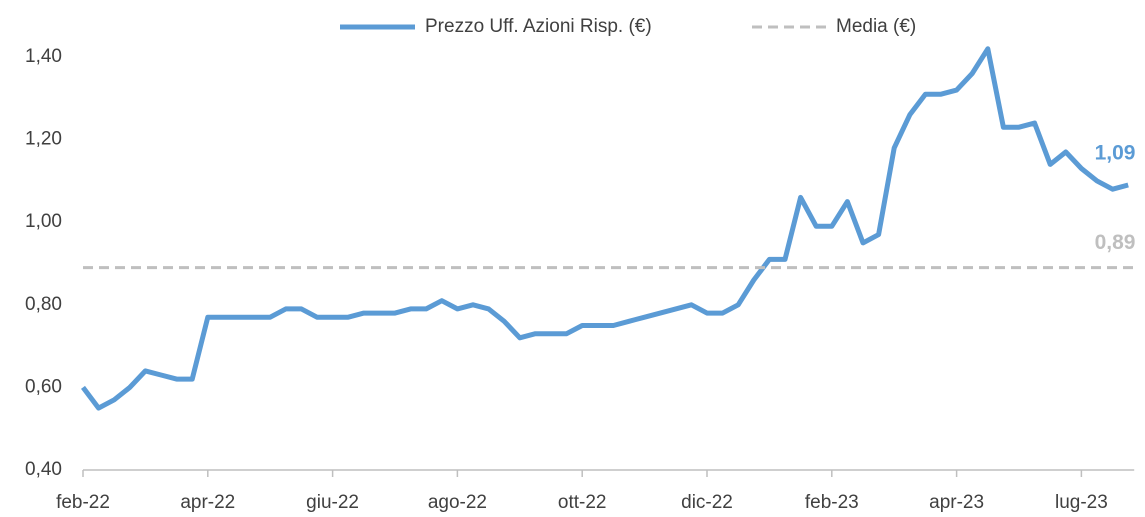 The height and width of the screenshot is (517, 1145). Describe the element at coordinates (207, 502) in the screenshot. I see `x-tick-label: apr-22` at that location.